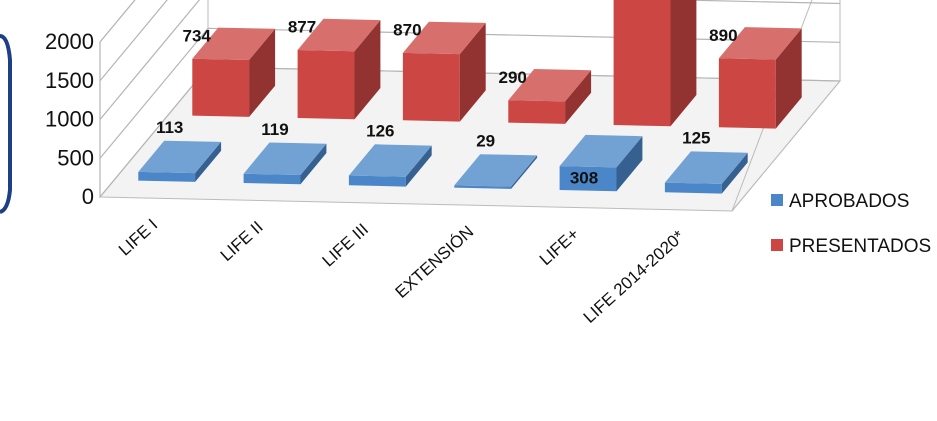 The height and width of the screenshot is (421, 937). Describe the element at coordinates (88, 196) in the screenshot. I see `y-tick-label: 0` at that location.